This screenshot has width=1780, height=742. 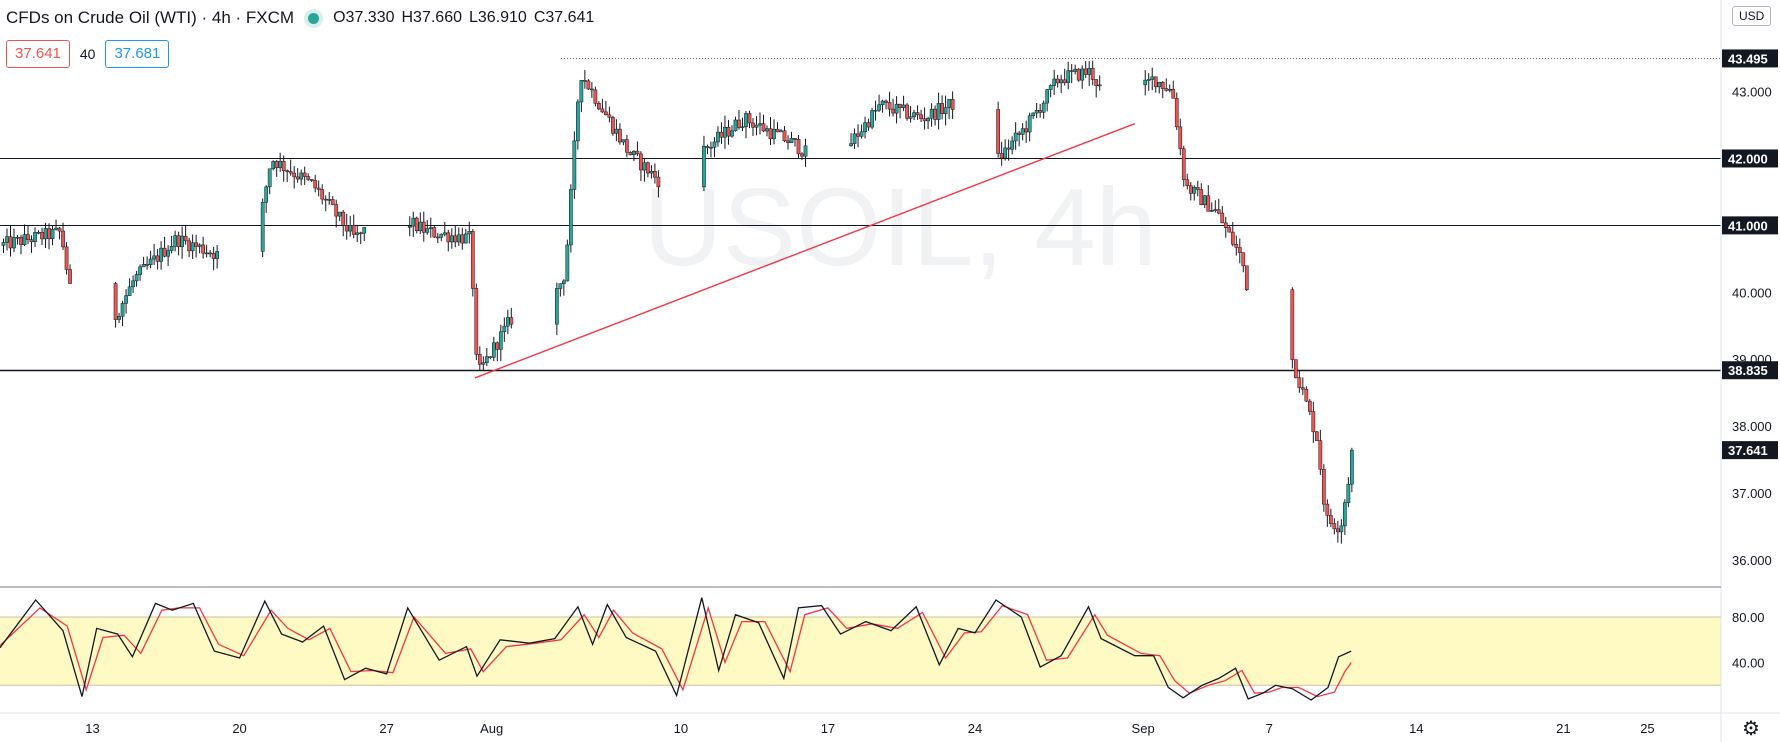 What do you see at coordinates (1416, 728) in the screenshot?
I see `time-tick-label: 14` at bounding box center [1416, 728].